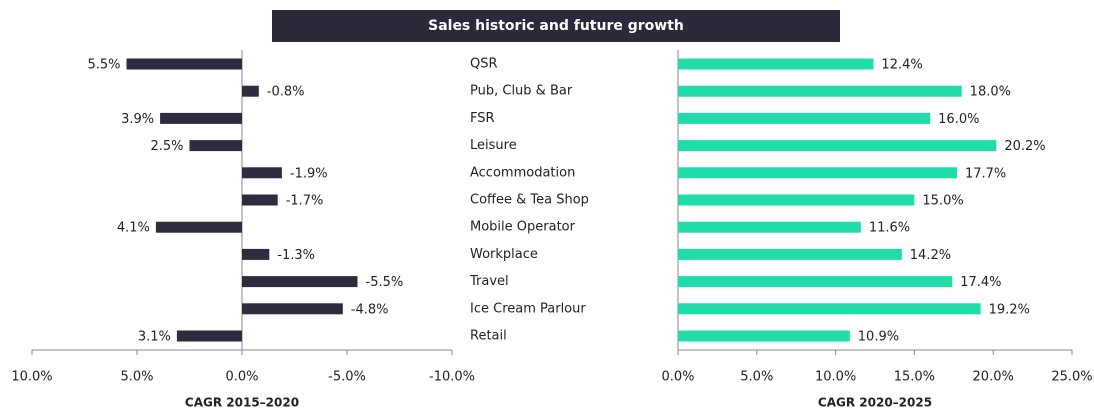 Image resolution: width=1094 pixels, height=408 pixels. I want to click on value-label: -1.7%, so click(305, 201).